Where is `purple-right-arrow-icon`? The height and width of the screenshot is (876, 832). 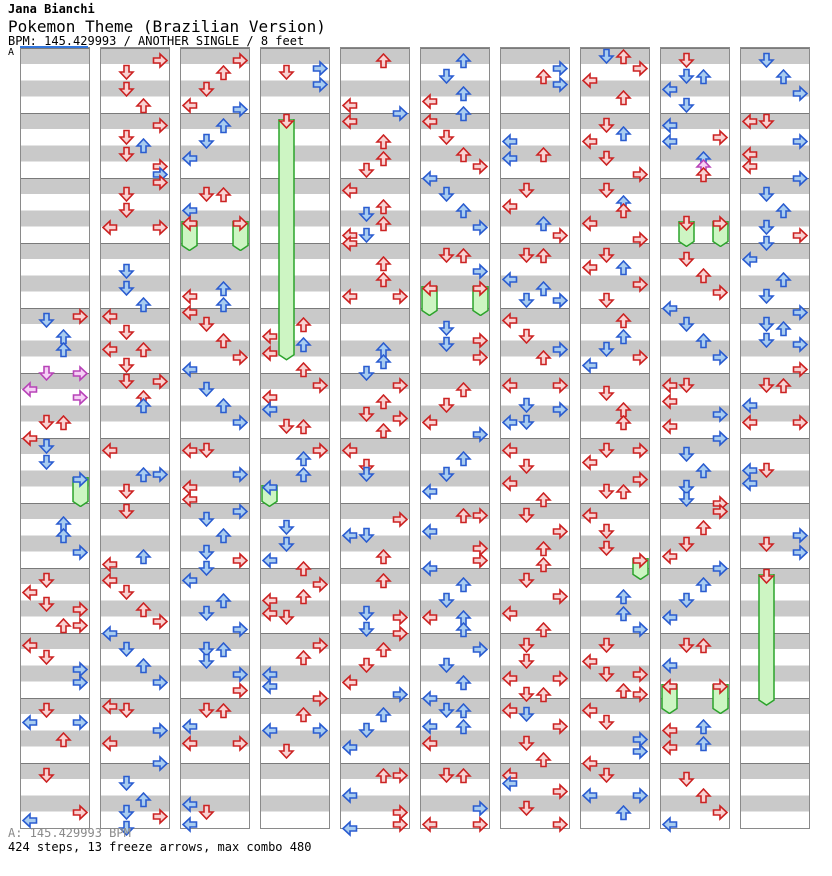 purple-right-arrow-icon is located at coordinates (80, 398).